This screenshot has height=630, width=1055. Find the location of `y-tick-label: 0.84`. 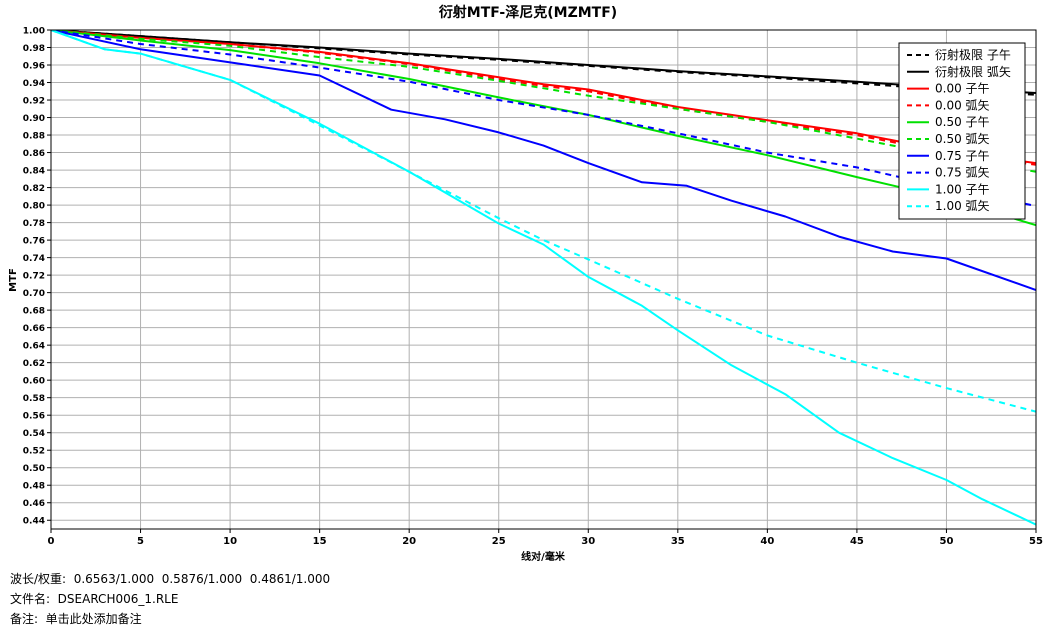

y-tick-label: 0.84 is located at coordinates (34, 172).